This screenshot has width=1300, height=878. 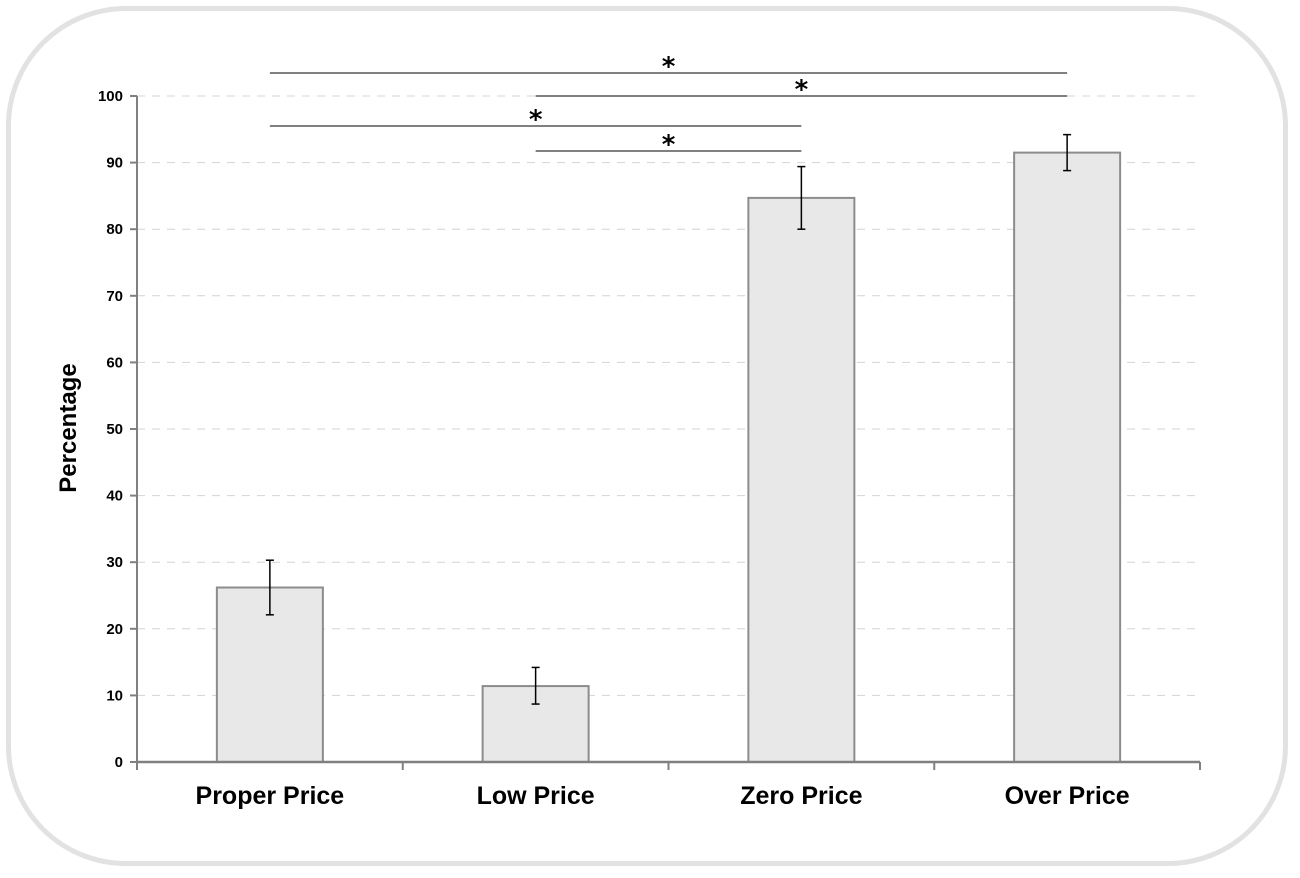 I want to click on y-tick-label-60: 60, so click(x=114, y=362).